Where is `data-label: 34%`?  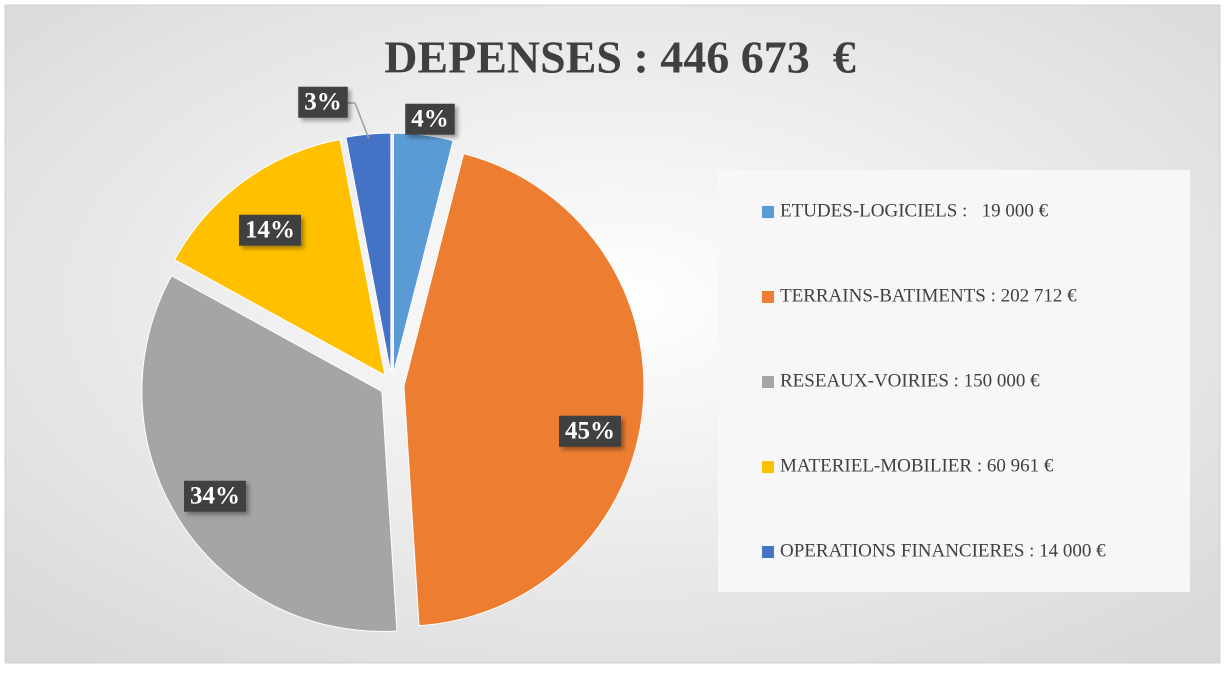
data-label: 34% is located at coordinates (215, 496).